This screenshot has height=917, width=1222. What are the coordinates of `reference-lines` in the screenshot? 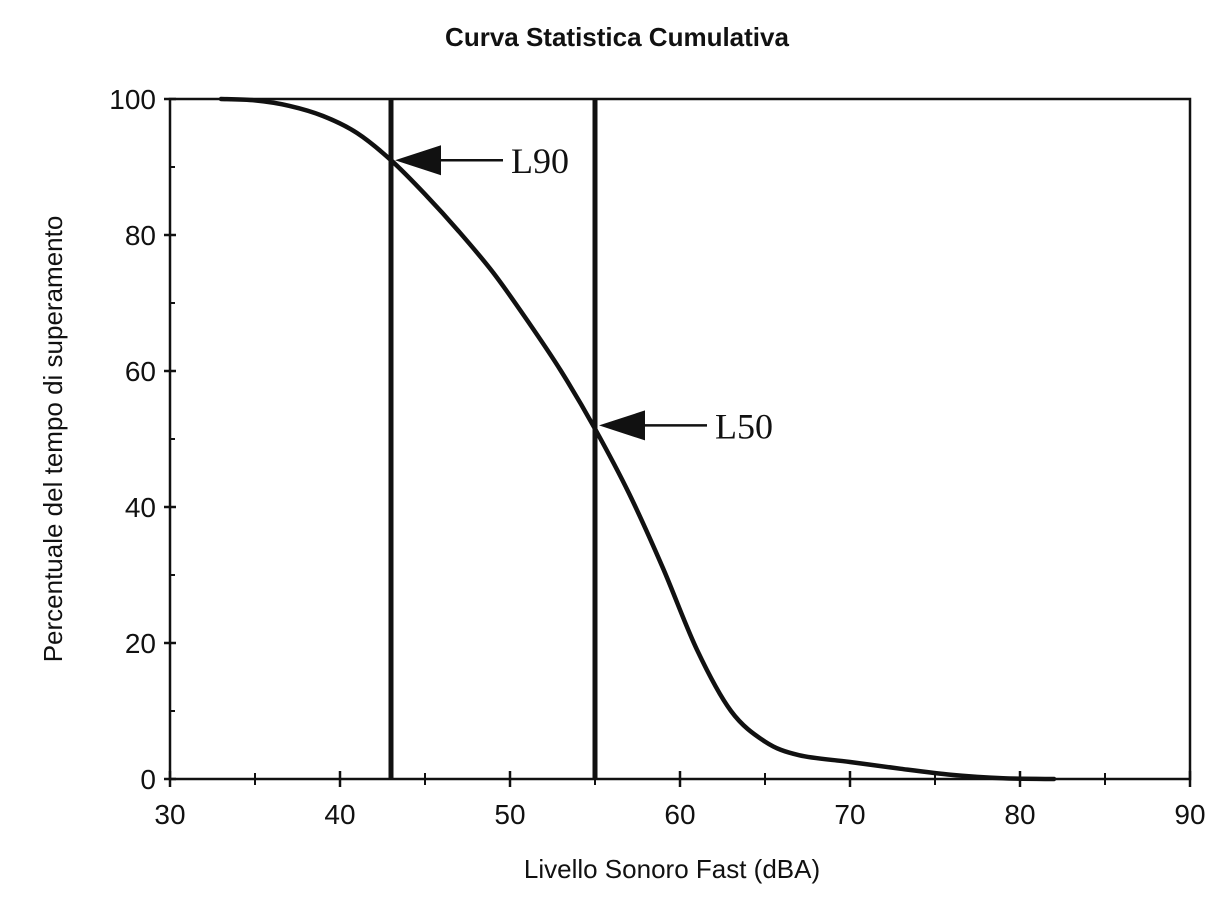 It's located at (493, 439).